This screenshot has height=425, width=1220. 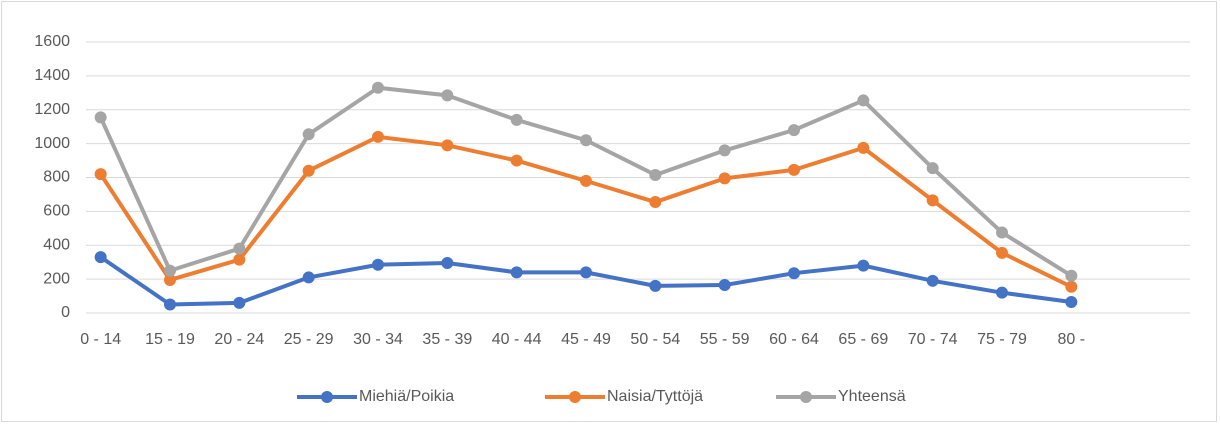 I want to click on x-tick-label: 35 - 39, so click(x=447, y=339).